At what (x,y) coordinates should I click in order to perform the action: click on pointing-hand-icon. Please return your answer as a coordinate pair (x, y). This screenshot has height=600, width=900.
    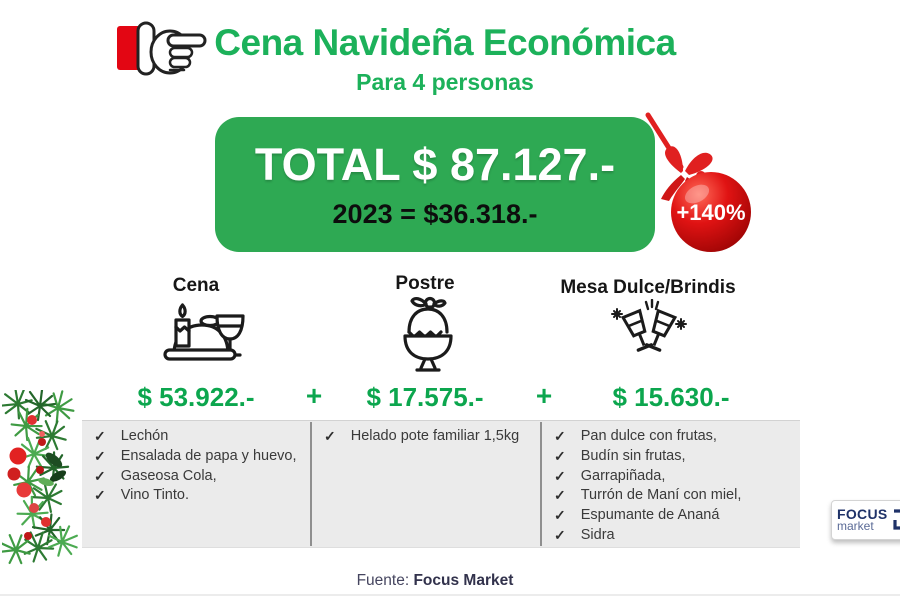
    Looking at the image, I should click on (162, 48).